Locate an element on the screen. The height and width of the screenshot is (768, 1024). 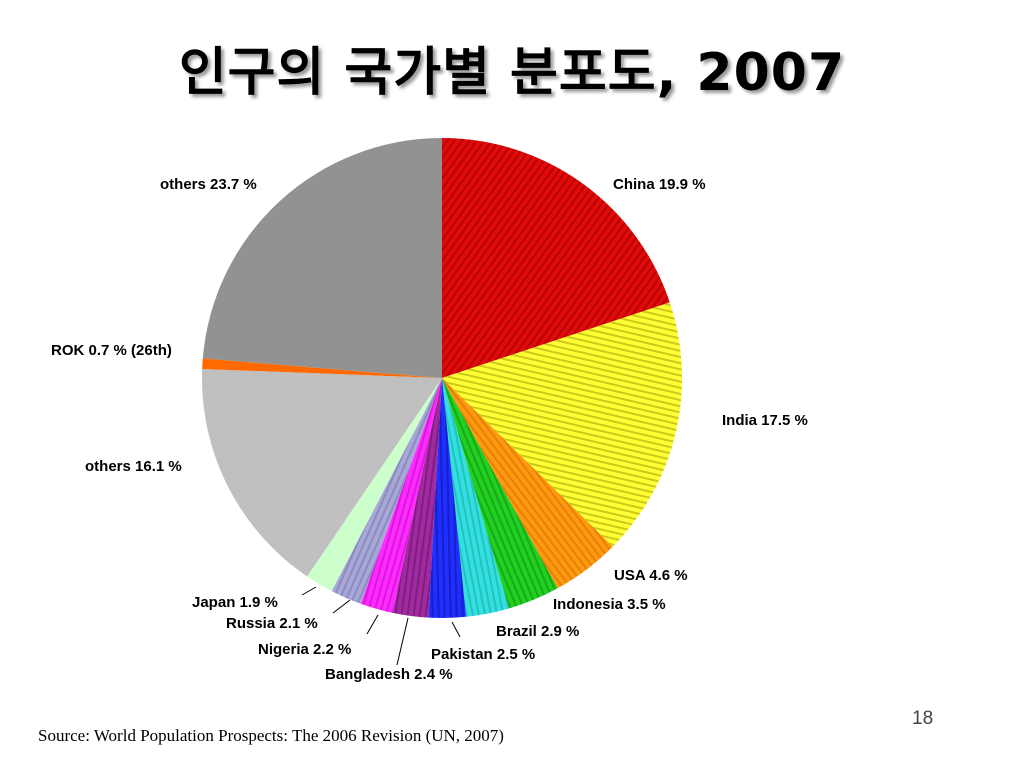
leader-line-bangladesh is located at coordinates (402, 641).